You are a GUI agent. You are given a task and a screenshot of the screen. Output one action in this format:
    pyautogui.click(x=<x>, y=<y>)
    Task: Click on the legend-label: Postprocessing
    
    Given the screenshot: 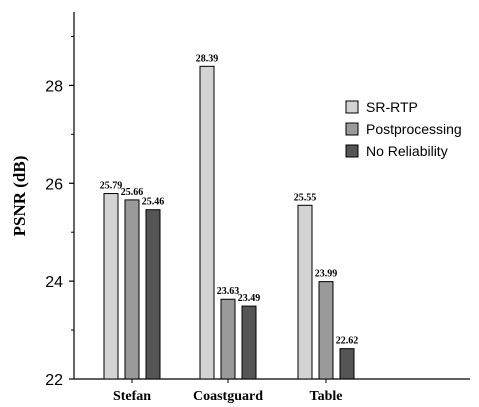 What is the action you would take?
    pyautogui.click(x=414, y=129)
    